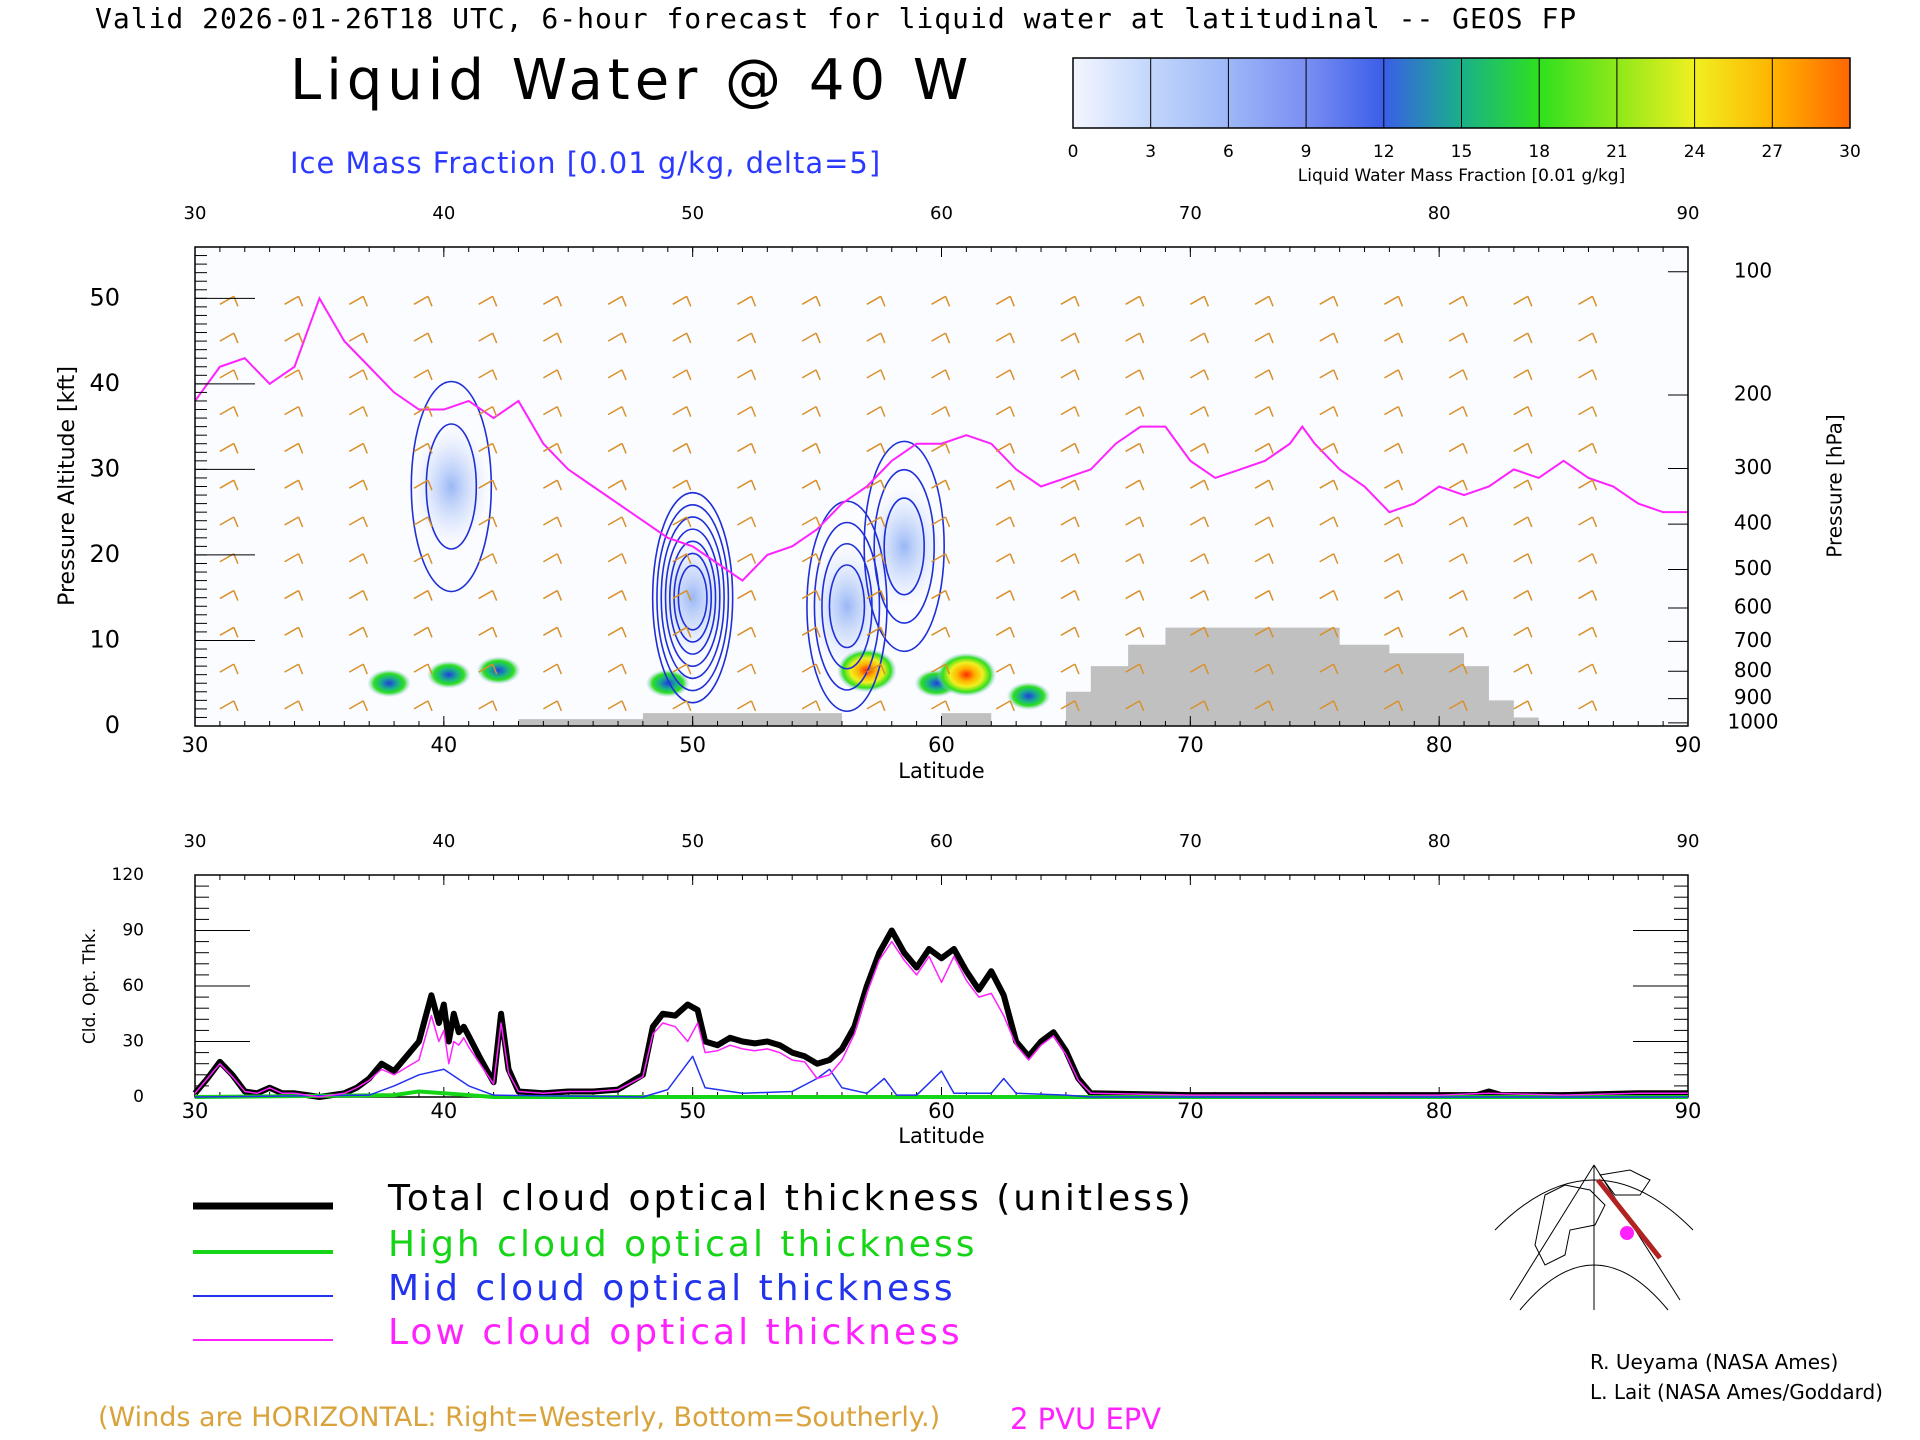 The height and width of the screenshot is (1440, 1920). Describe the element at coordinates (128, 875) in the screenshot. I see `bottom-y-tick-label: 120` at that location.